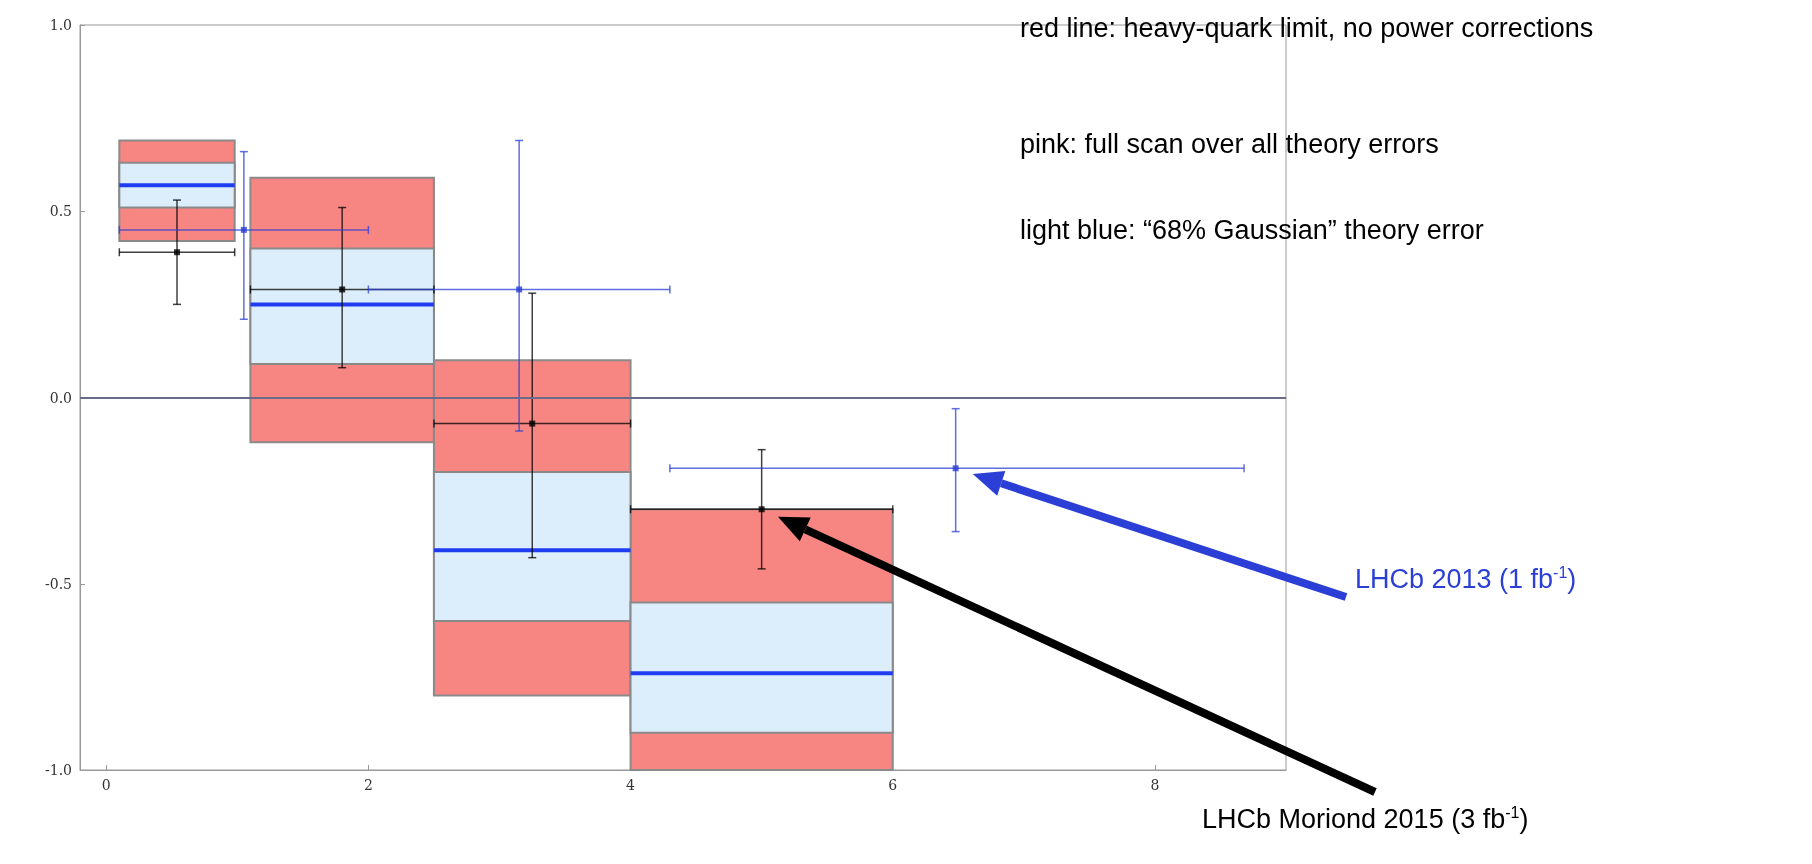  Describe the element at coordinates (631, 785) in the screenshot. I see `x-tick-label: 4` at that location.